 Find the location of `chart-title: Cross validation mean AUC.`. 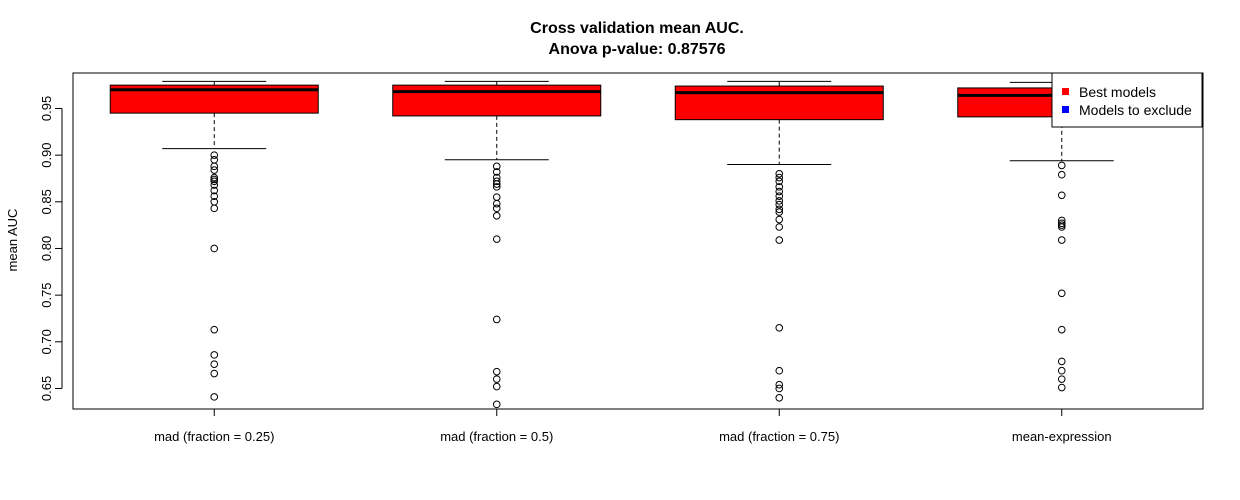

chart-title: Cross validation mean AUC. is located at coordinates (637, 28).